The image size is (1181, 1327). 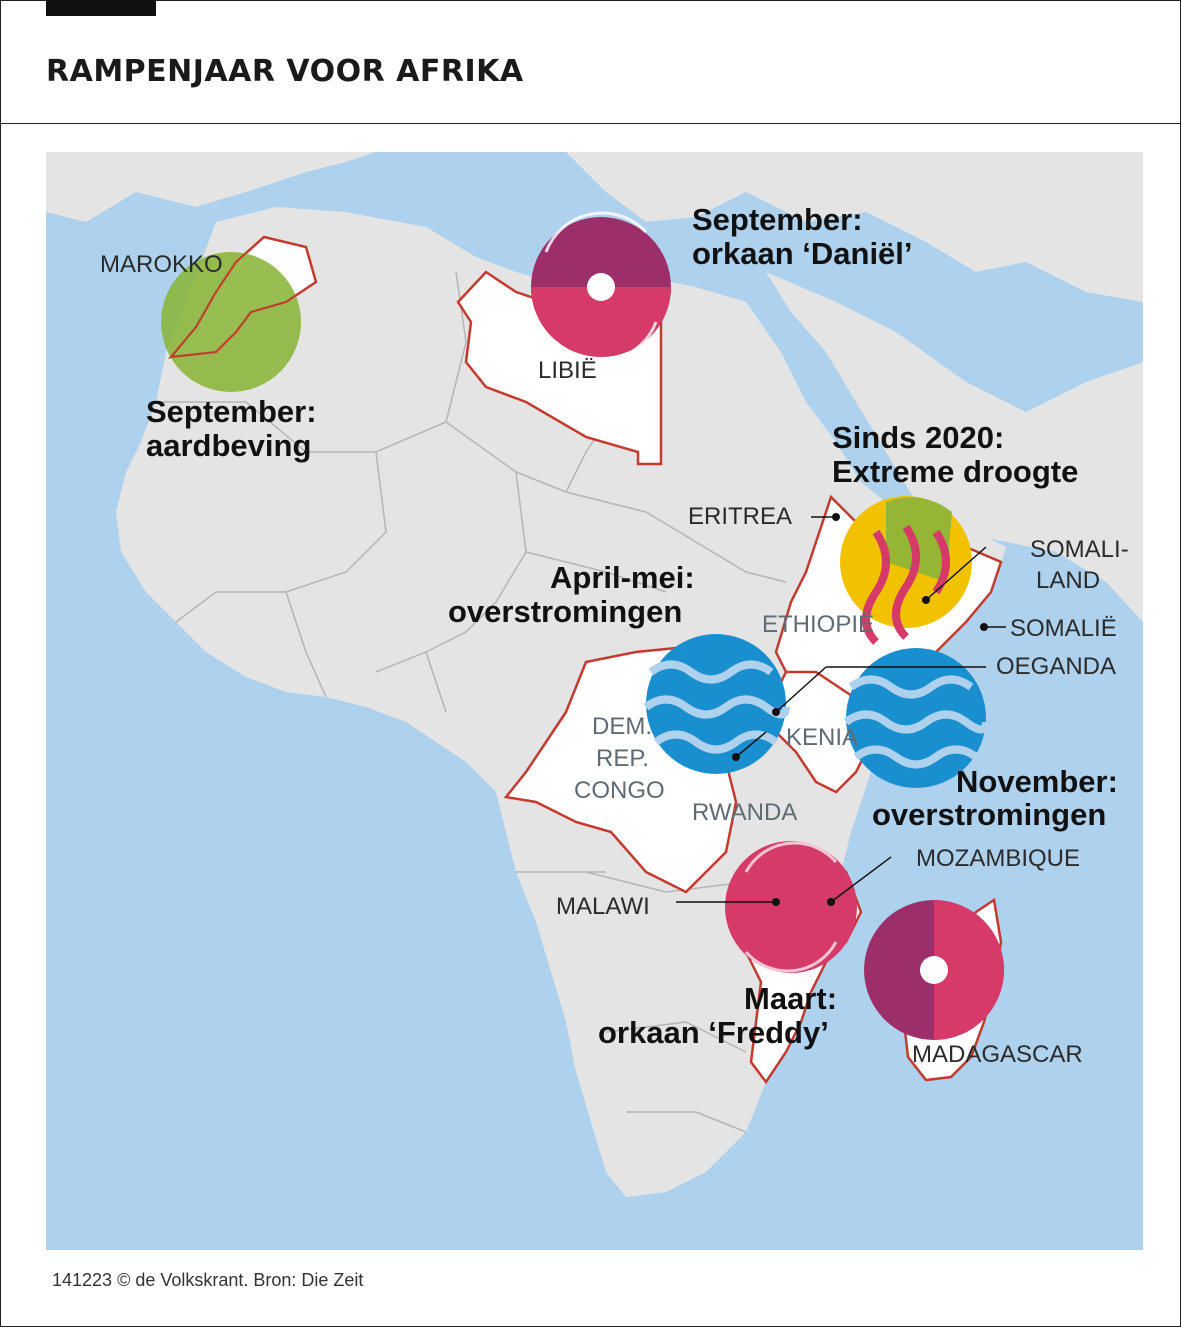 I want to click on label-mozambique: MOZAMBIQUE, so click(x=998, y=858).